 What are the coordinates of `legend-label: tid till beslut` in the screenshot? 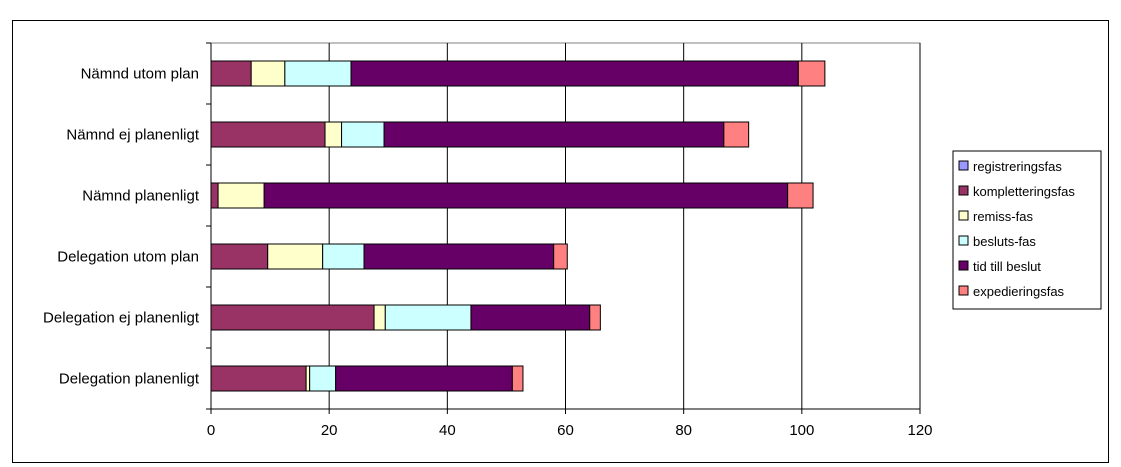 It's located at (1007, 266).